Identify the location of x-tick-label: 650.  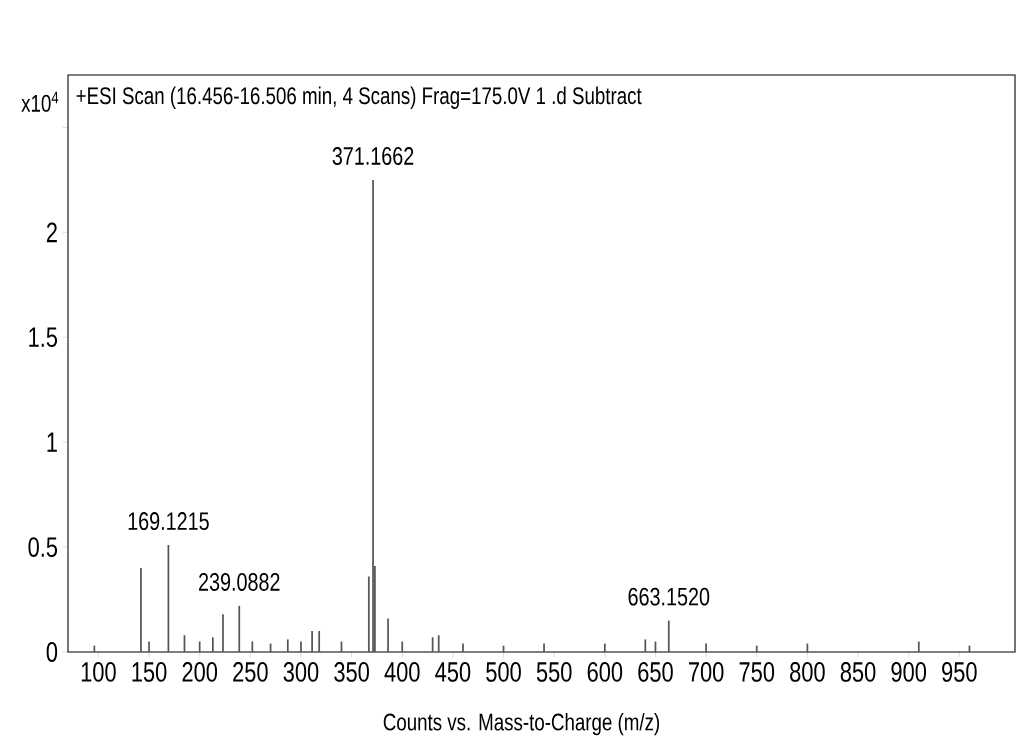
(655, 672).